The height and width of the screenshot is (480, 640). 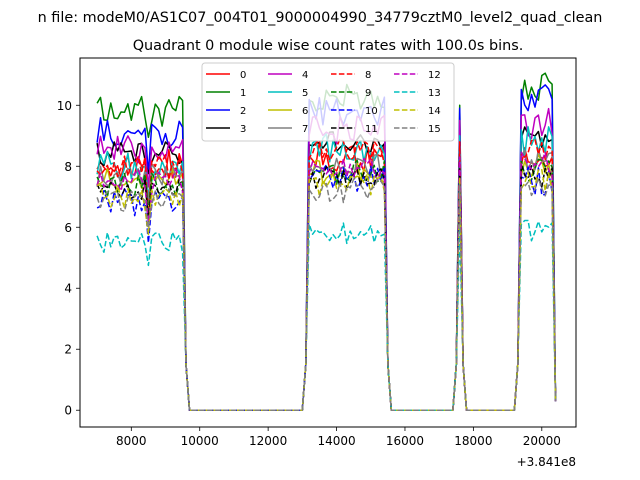 I want to click on legend-label-6: 6, so click(x=305, y=111).